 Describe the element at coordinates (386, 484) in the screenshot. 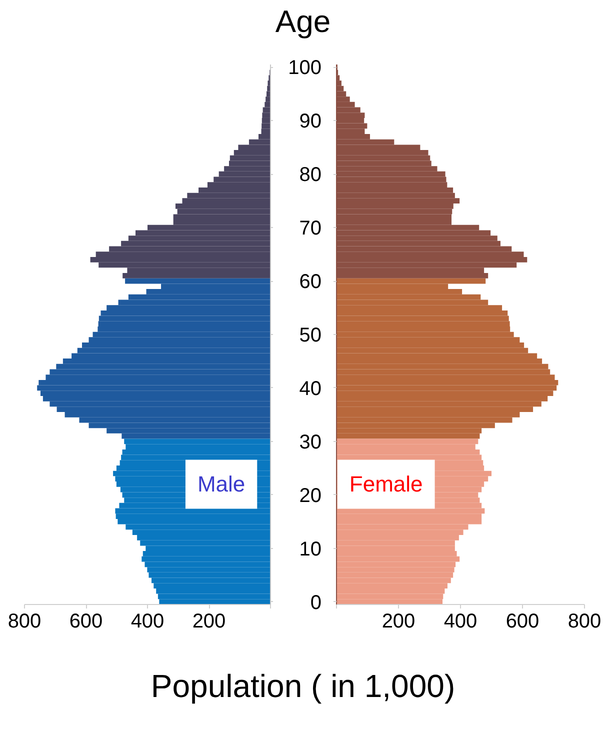

I see `annotation: Female` at that location.